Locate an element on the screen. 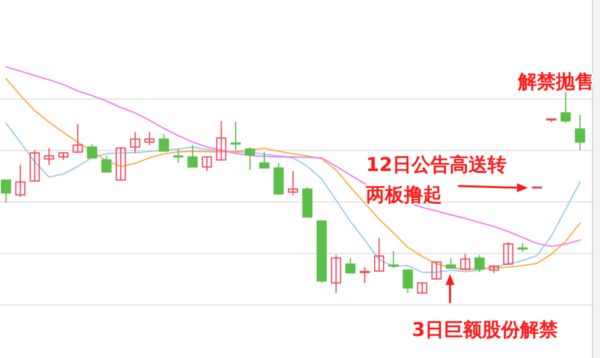  text: 3日巨额股份解禁 is located at coordinates (486, 330).